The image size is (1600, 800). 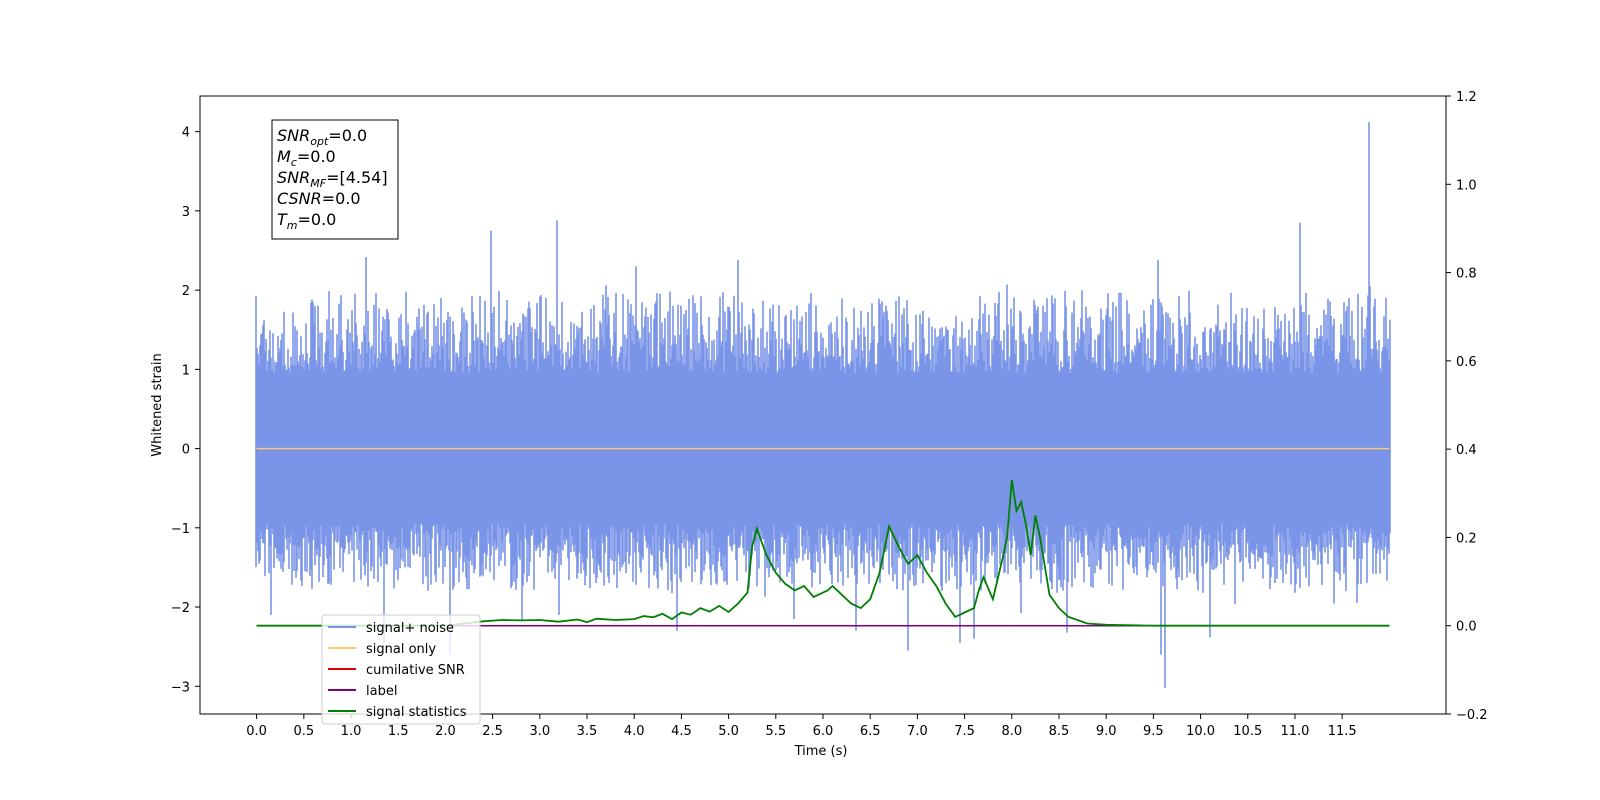 I want to click on y2-tick-label: 1.2, so click(x=1466, y=97).